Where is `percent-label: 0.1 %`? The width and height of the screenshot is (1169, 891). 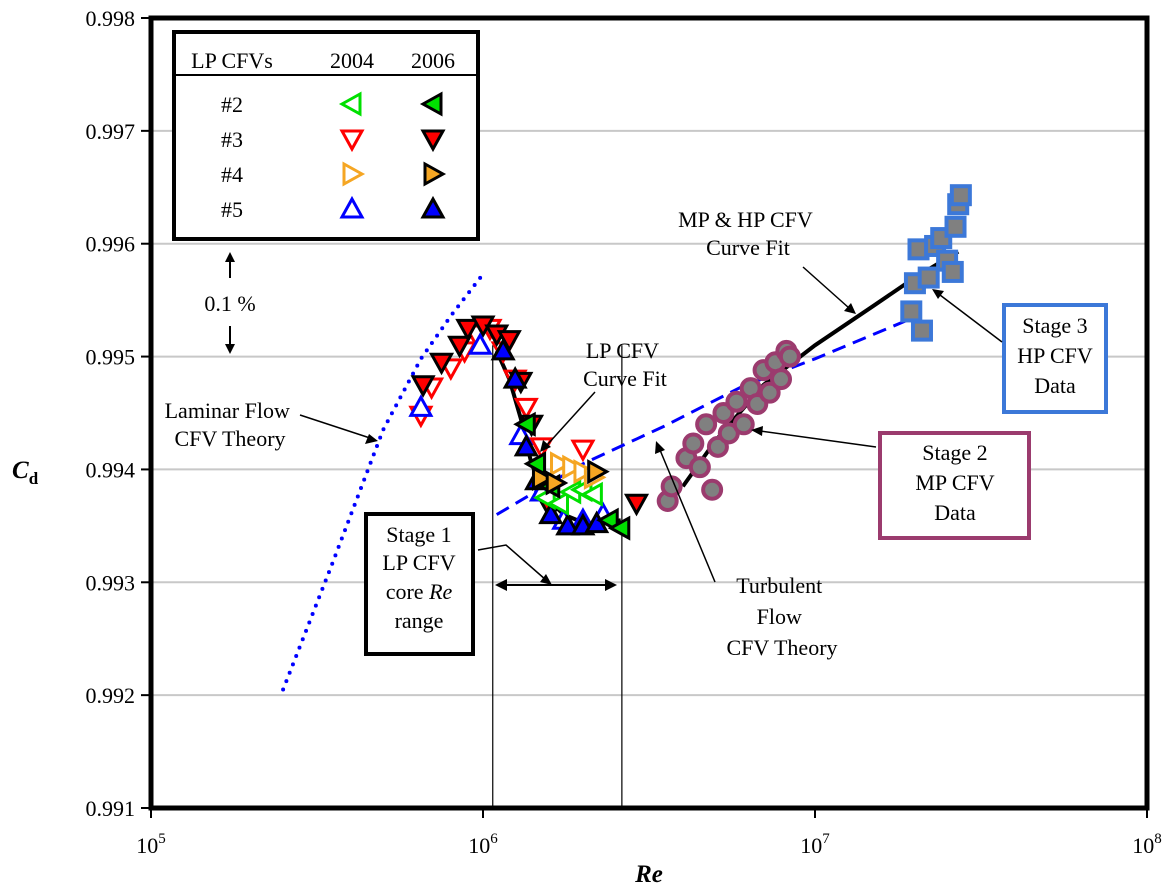
percent-label: 0.1 % is located at coordinates (229, 303).